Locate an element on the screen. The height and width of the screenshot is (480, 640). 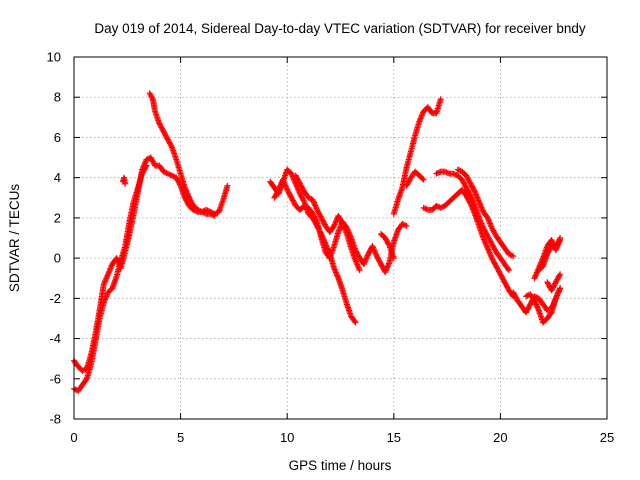
y-axis-label: SDTVAR / TECUs is located at coordinates (14, 238).